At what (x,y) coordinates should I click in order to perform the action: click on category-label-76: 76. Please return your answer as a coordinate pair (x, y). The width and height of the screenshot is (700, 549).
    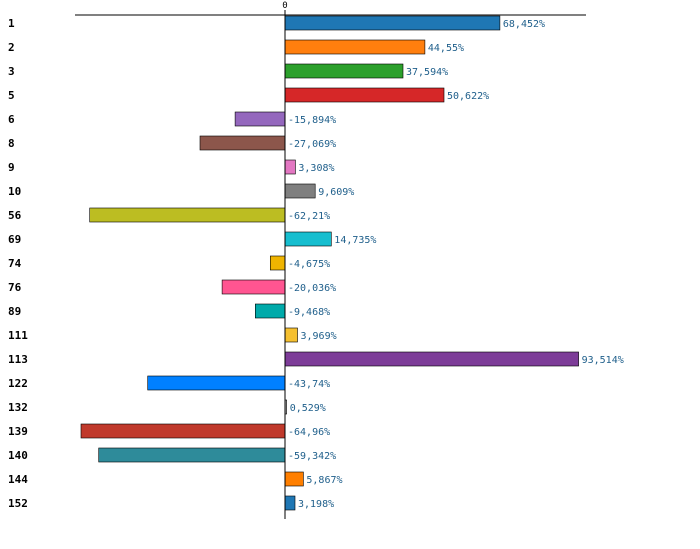
    Looking at the image, I should click on (15, 287).